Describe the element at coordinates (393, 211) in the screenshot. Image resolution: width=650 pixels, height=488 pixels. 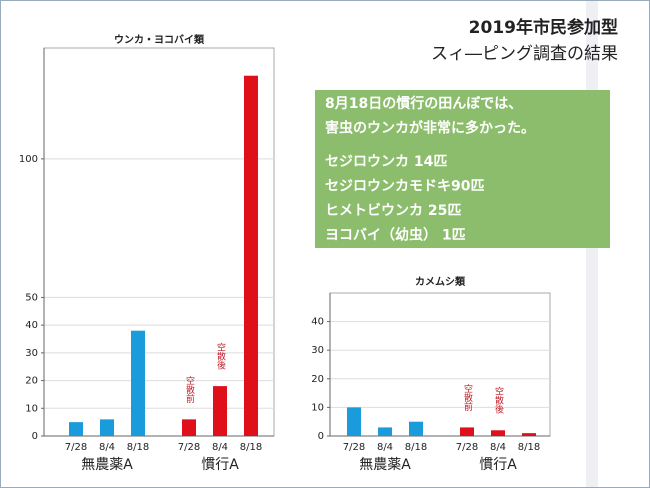
I see `note-line: ヒメトビウンカ 25匹` at that location.